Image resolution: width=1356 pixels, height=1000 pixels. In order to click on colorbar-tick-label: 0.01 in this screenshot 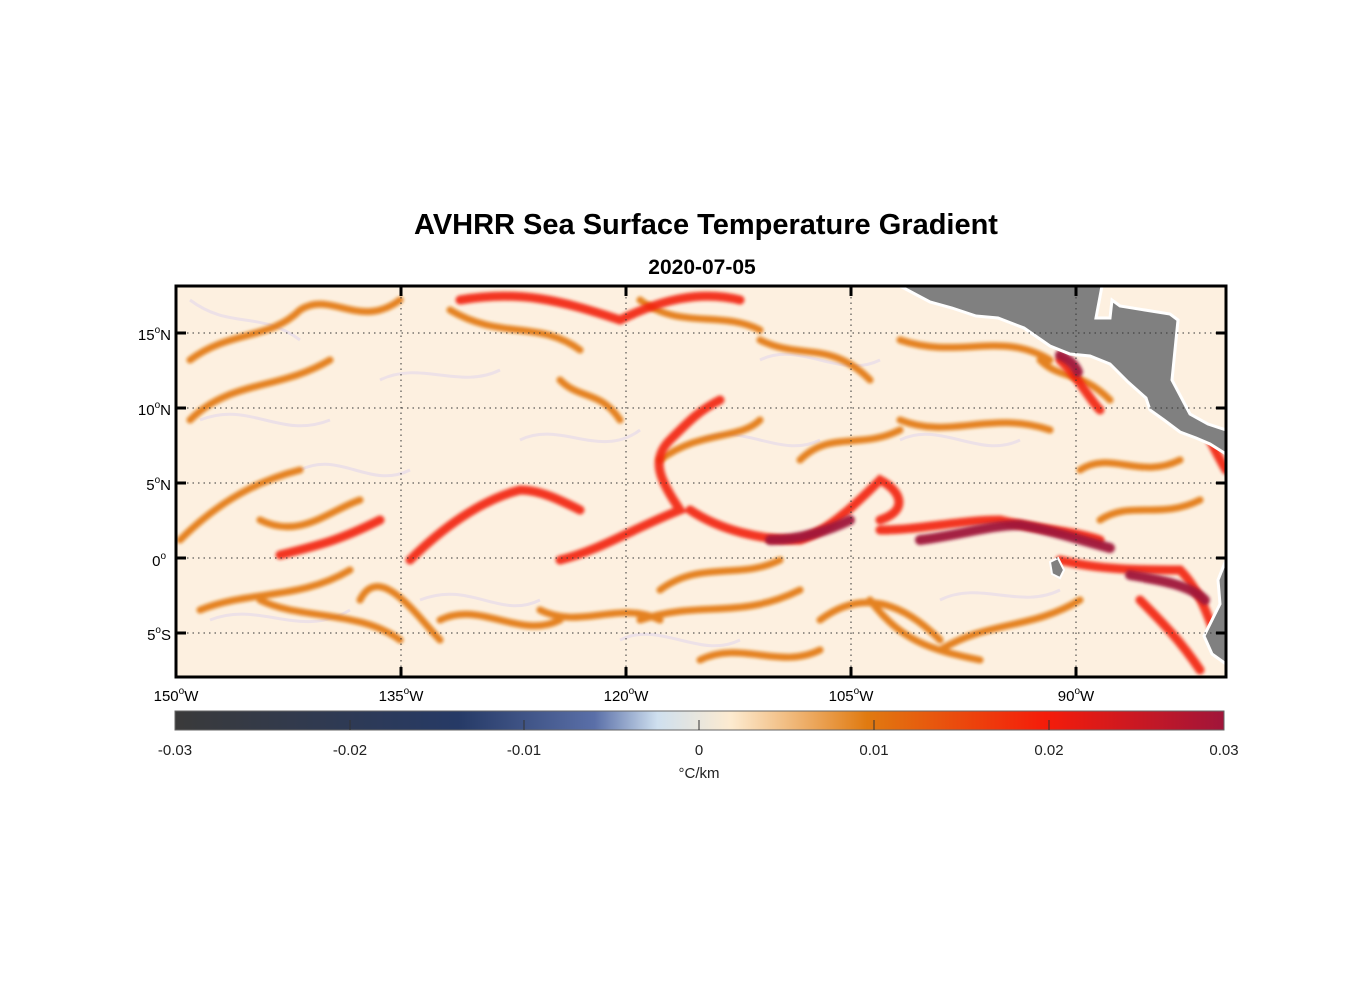, I will do `click(873, 750)`.